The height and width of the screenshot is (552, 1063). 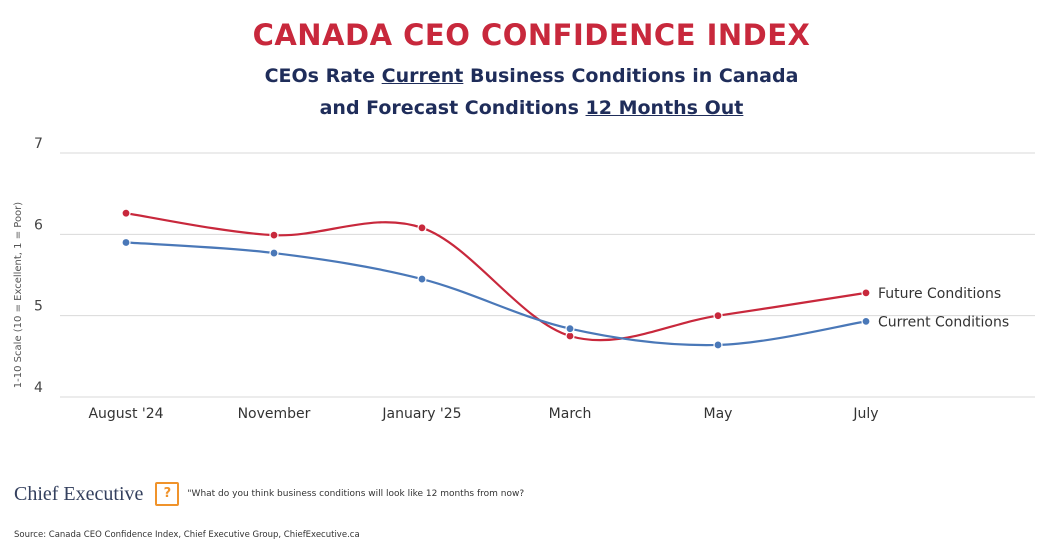 I want to click on subtitle-part: Business Conditions in Canada, so click(x=634, y=76).